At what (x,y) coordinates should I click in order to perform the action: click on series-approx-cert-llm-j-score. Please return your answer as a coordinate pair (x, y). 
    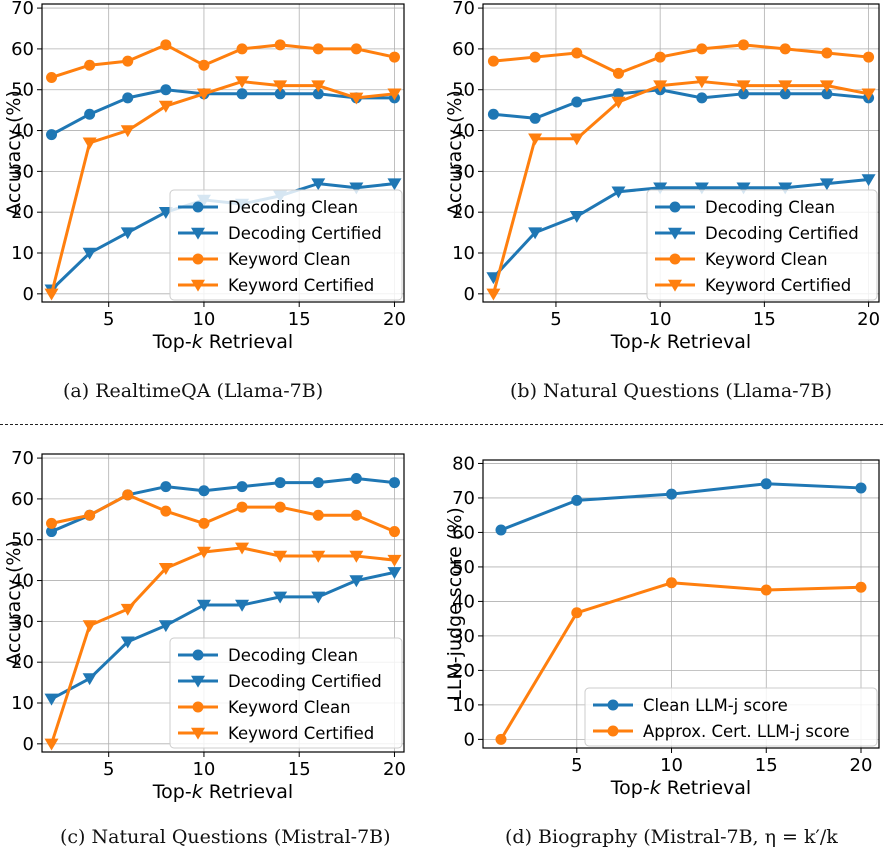
    Looking at the image, I should click on (681, 661).